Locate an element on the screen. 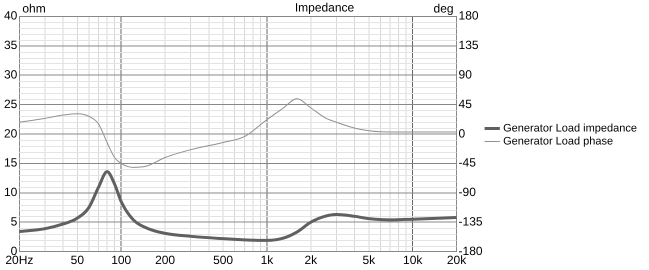 This screenshot has height=270, width=649. y-tick-label: 10 is located at coordinates (11, 192).